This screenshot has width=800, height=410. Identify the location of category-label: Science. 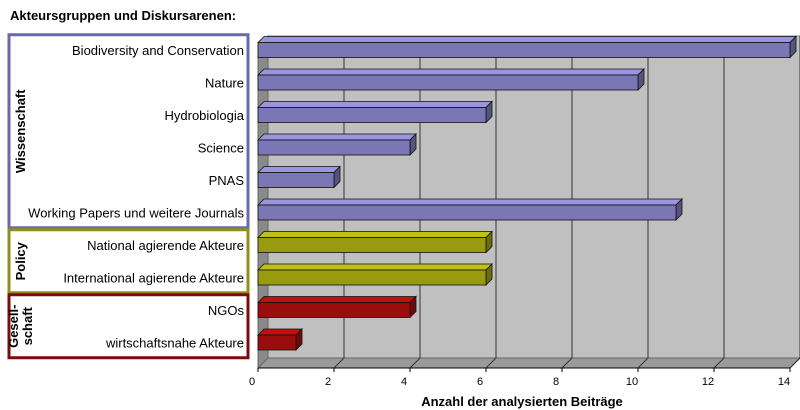
(221, 148).